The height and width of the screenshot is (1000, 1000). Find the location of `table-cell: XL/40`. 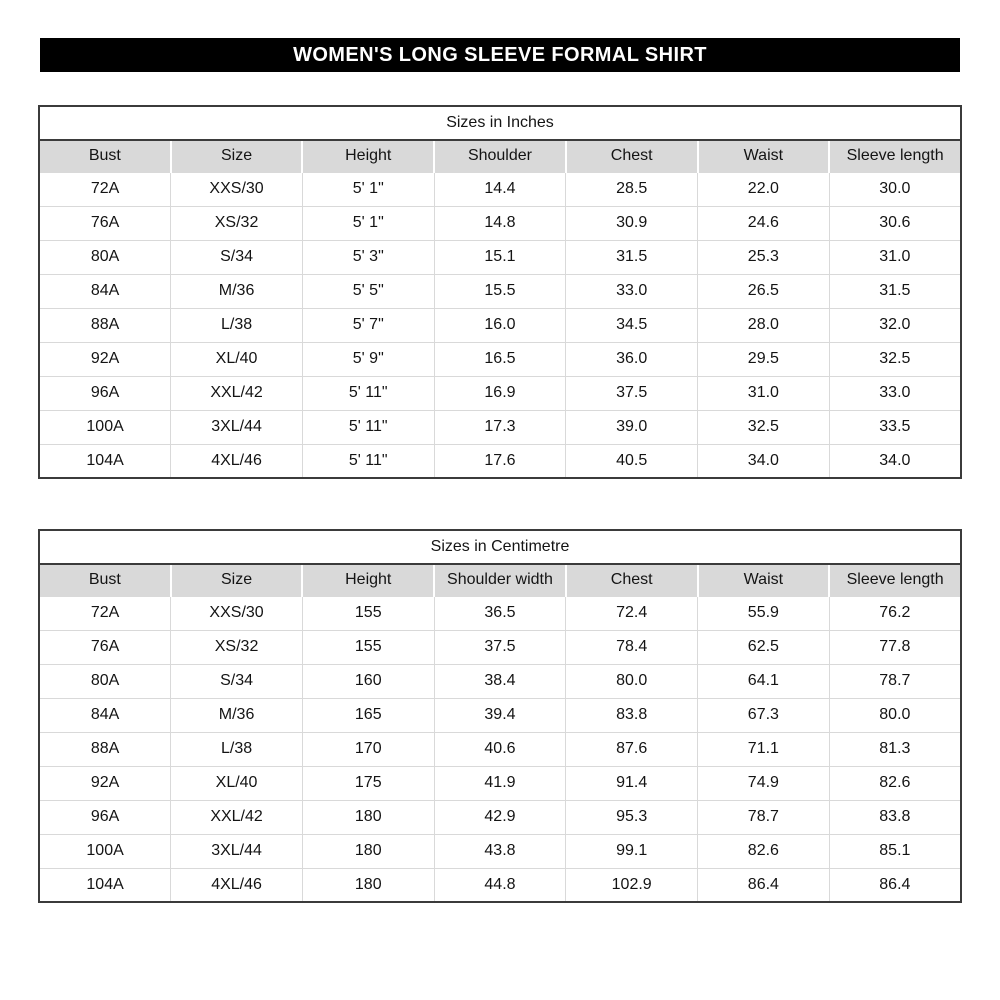

table-cell: XL/40 is located at coordinates (236, 782).